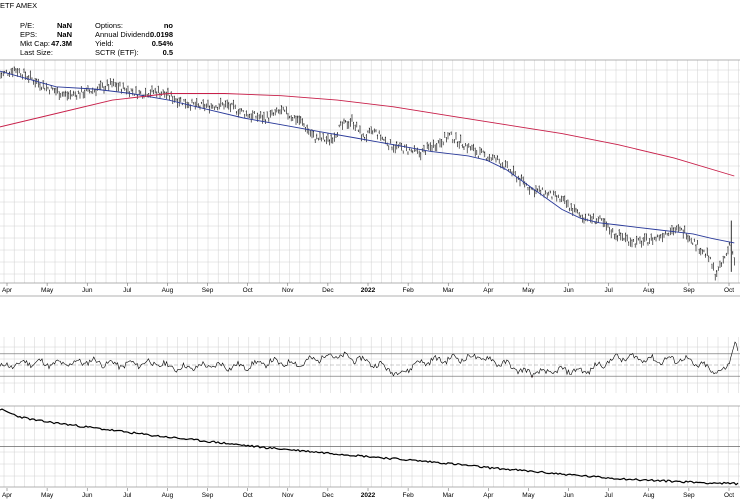  I want to click on stat-value-options: no, so click(168, 25).